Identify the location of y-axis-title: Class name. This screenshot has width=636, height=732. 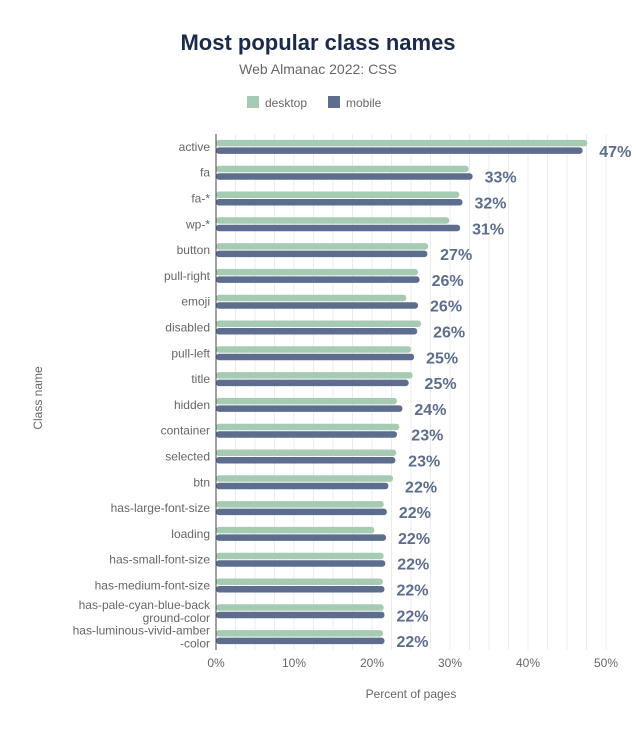
(38, 398).